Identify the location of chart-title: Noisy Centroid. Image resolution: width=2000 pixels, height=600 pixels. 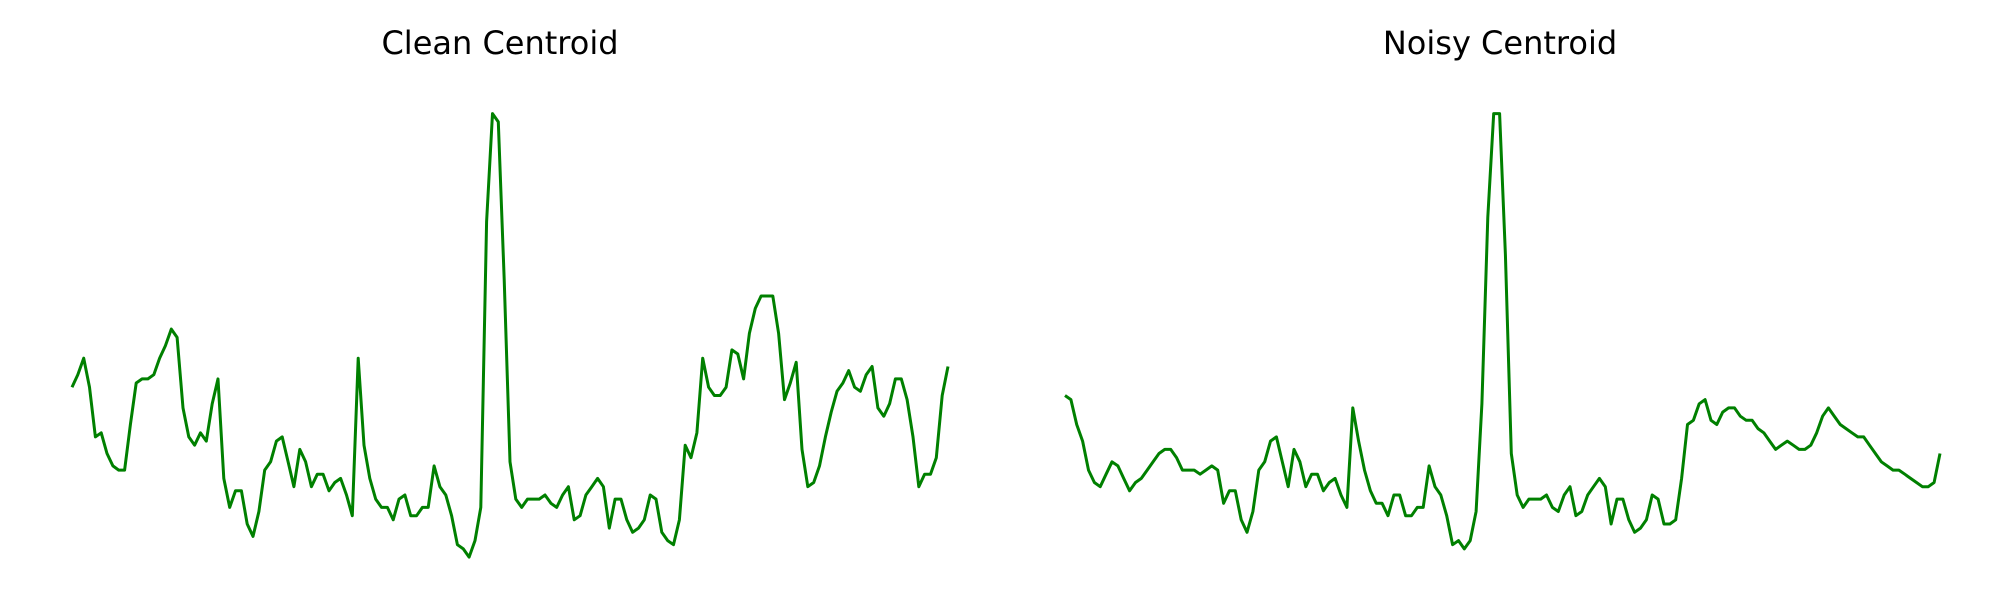
(1500, 43).